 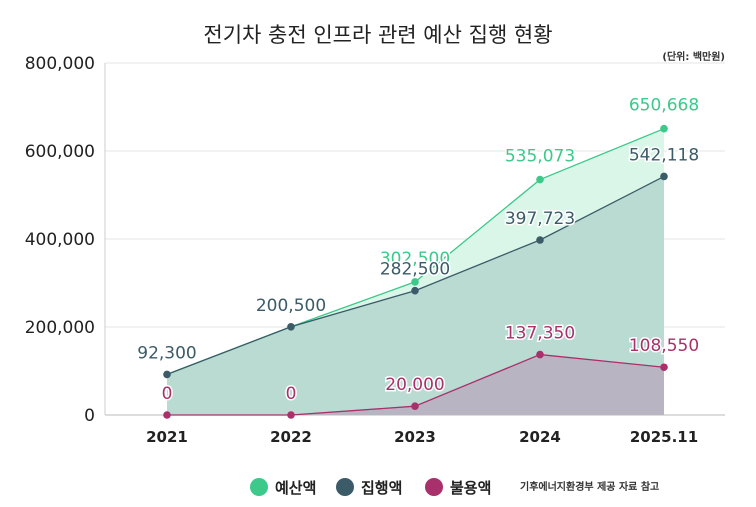 I want to click on area-불용액, so click(x=415, y=384).